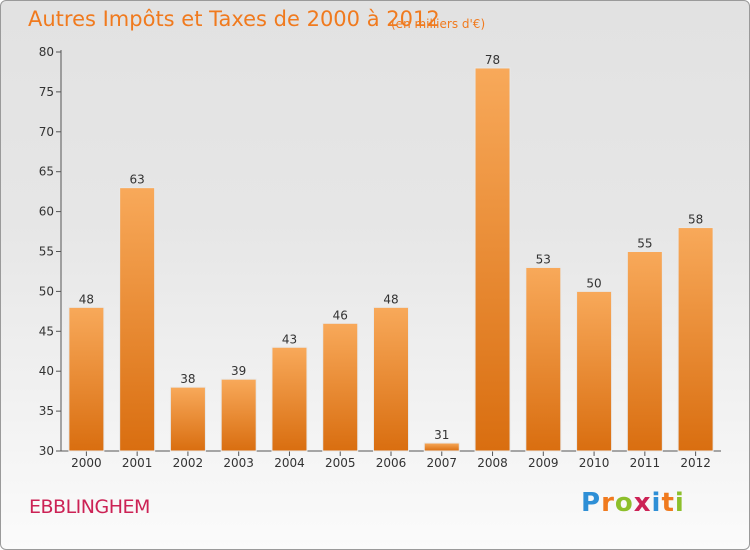 Image resolution: width=750 pixels, height=550 pixels. I want to click on chart-title: Autres Impôts et Taxes de 2000 à 2012, so click(234, 19).